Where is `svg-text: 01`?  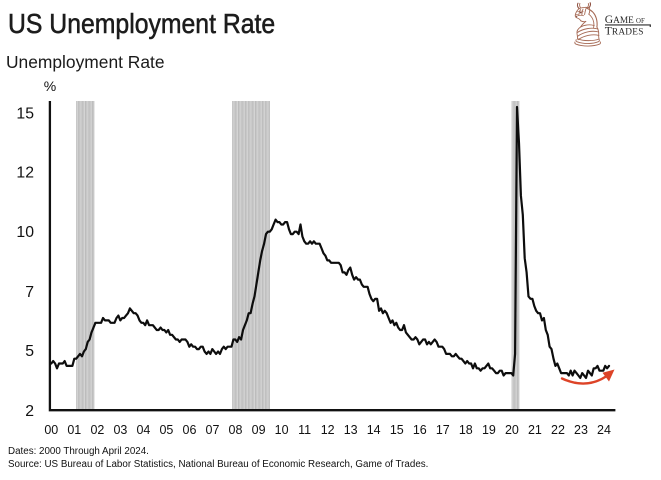 svg-text: 01 is located at coordinates (74, 430).